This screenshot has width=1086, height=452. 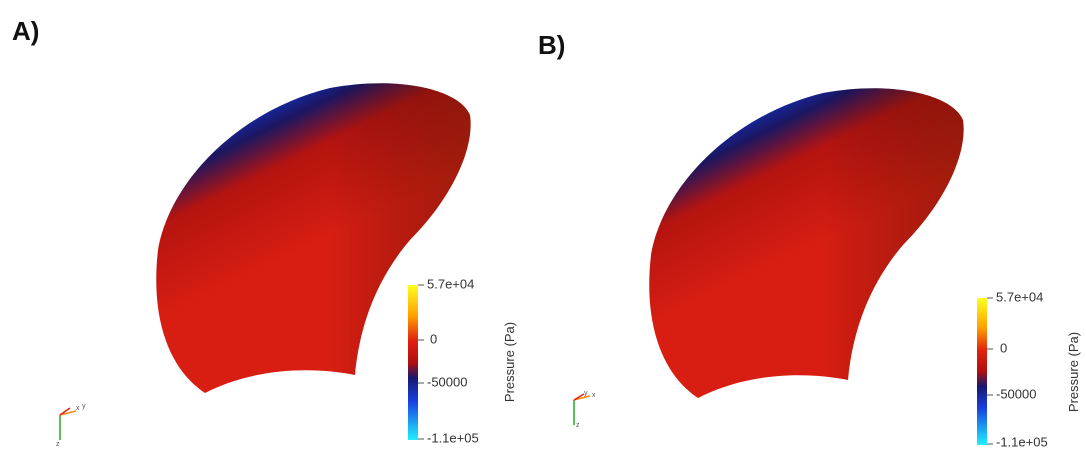 I want to click on axes-triad: x y z, so click(x=71, y=425).